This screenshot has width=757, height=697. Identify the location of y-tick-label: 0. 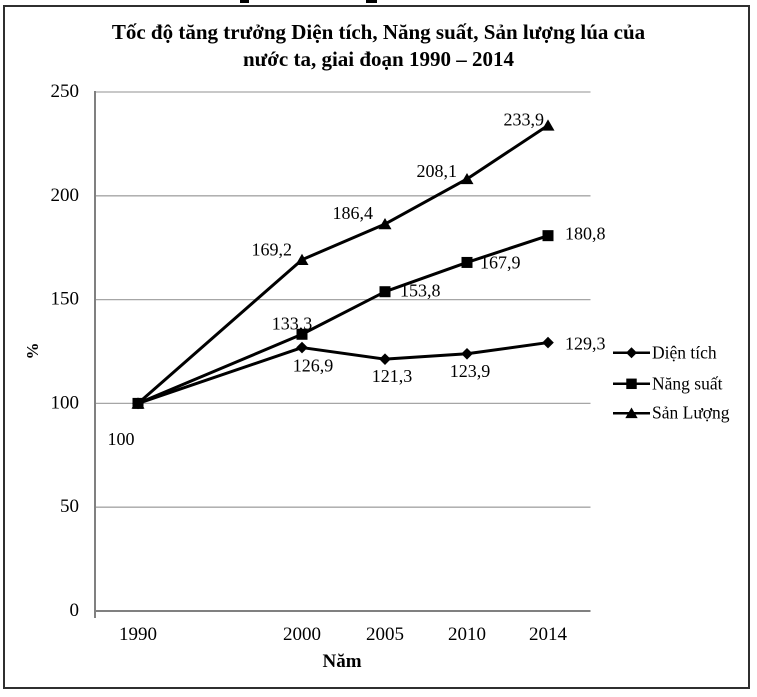
(75, 610).